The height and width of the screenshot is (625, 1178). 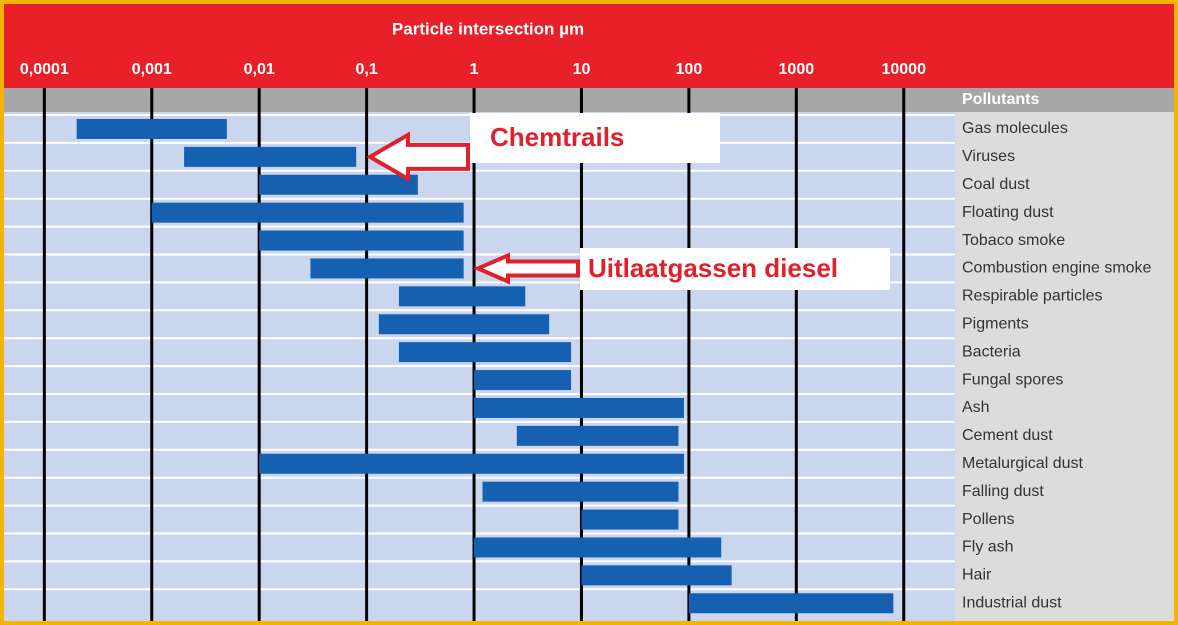 What do you see at coordinates (689, 69) in the screenshot?
I see `x-tick-label: 100` at bounding box center [689, 69].